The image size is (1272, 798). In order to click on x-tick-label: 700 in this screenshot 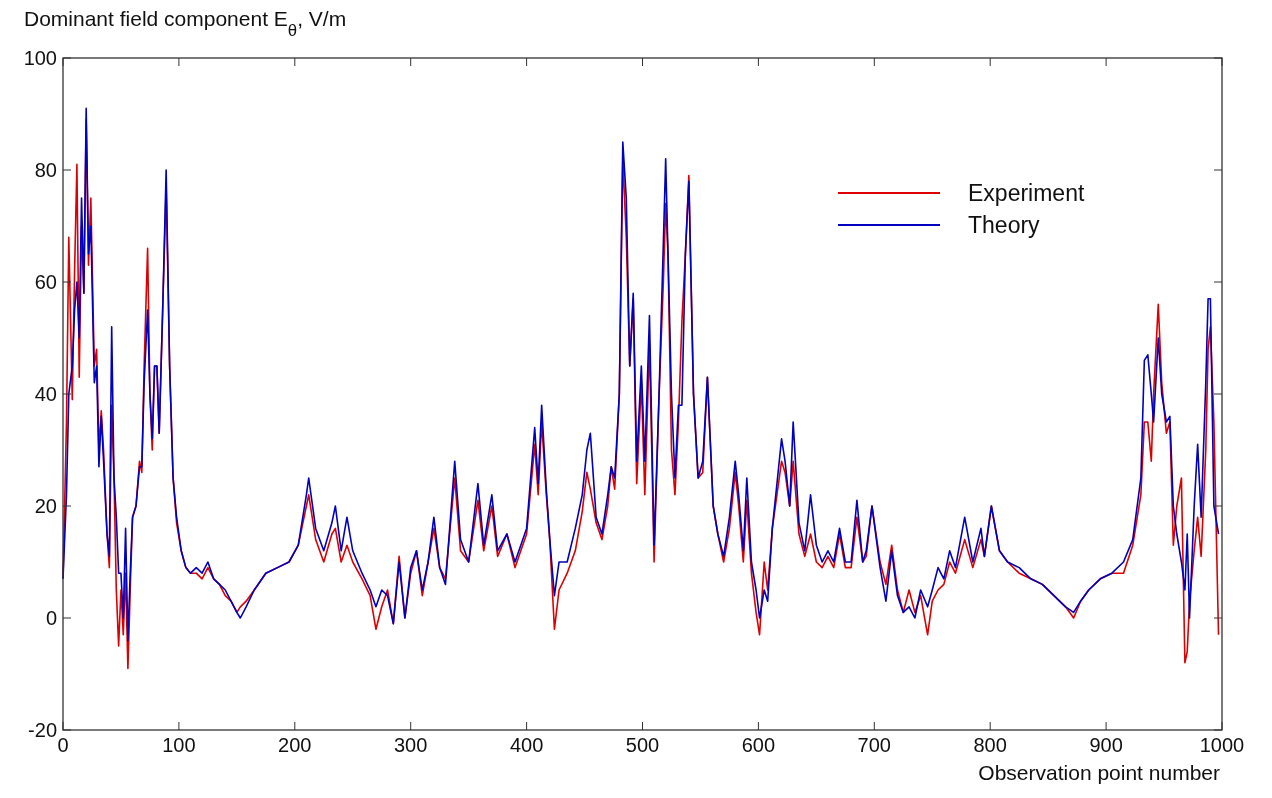, I will do `click(874, 745)`.